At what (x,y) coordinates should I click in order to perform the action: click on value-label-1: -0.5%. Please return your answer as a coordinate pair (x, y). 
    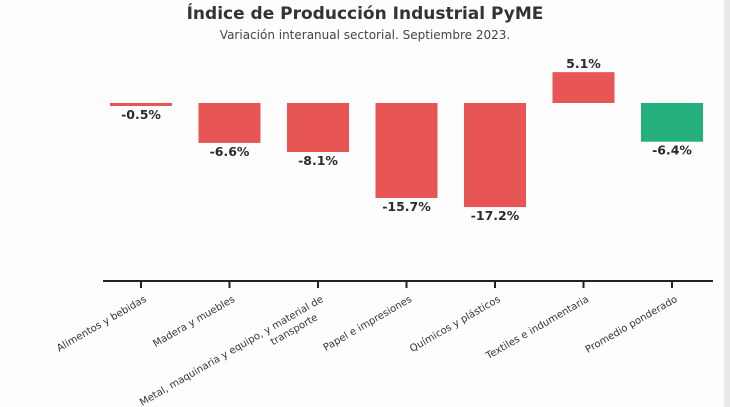
    Looking at the image, I should click on (141, 114).